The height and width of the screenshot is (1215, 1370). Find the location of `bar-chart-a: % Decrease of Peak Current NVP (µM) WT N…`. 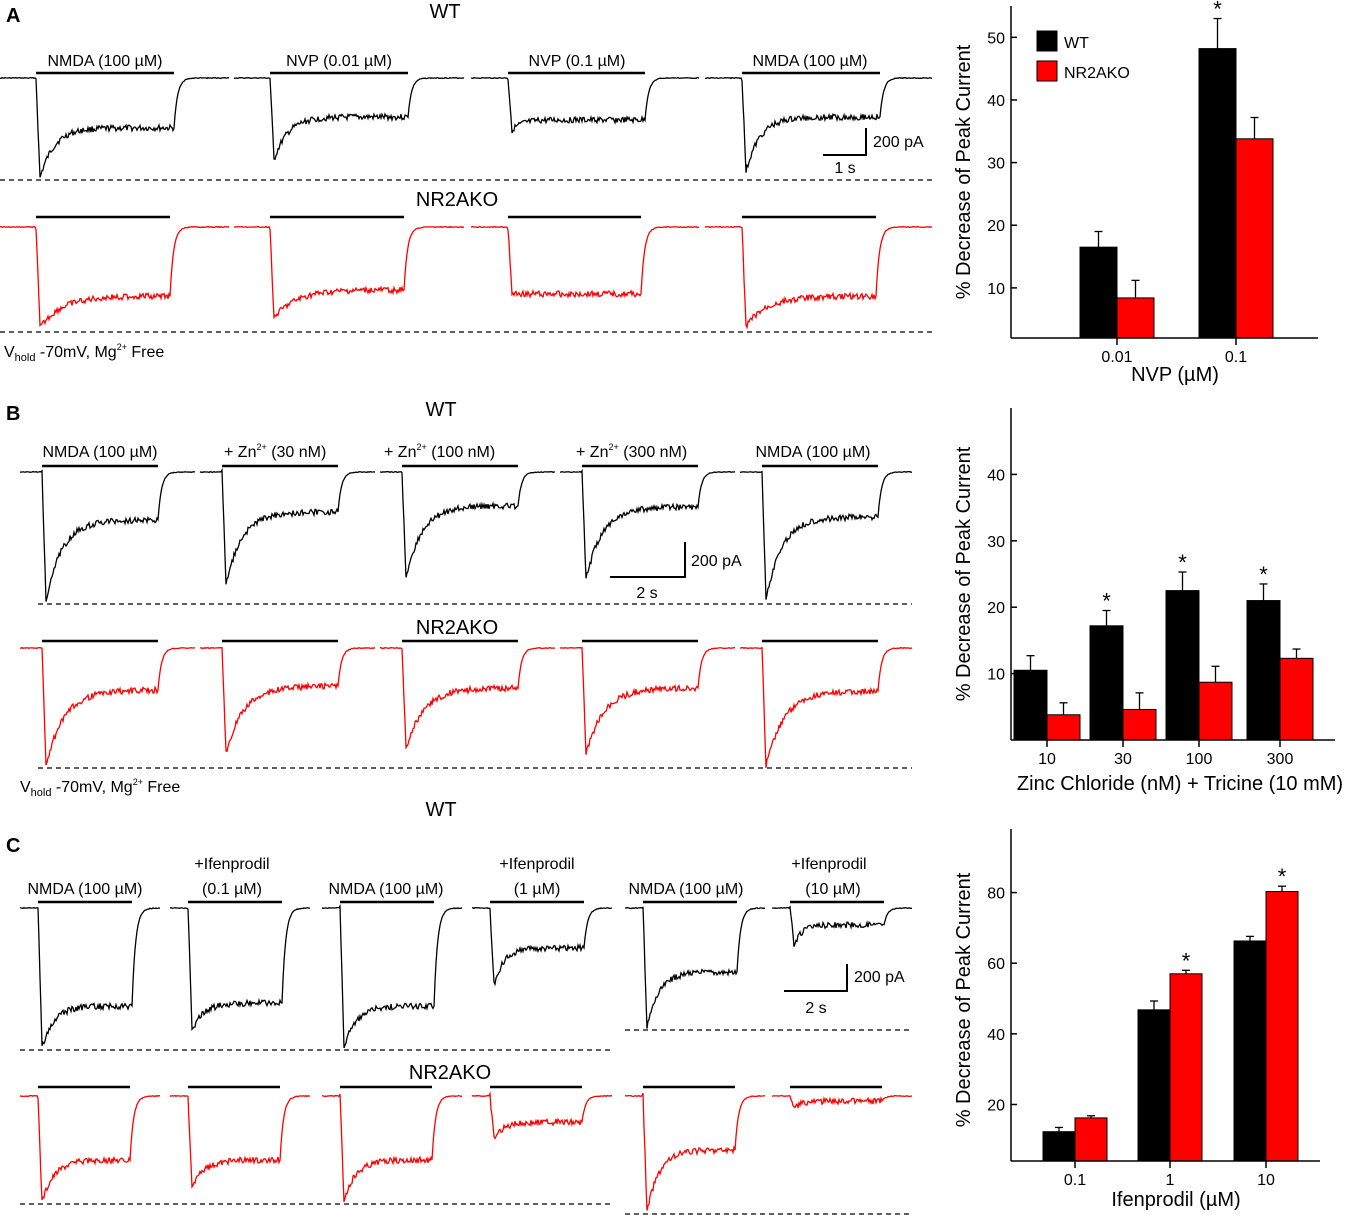

bar-chart-a: % Decrease of Peak Current NVP (µM) WT N… is located at coordinates (1135, 193).